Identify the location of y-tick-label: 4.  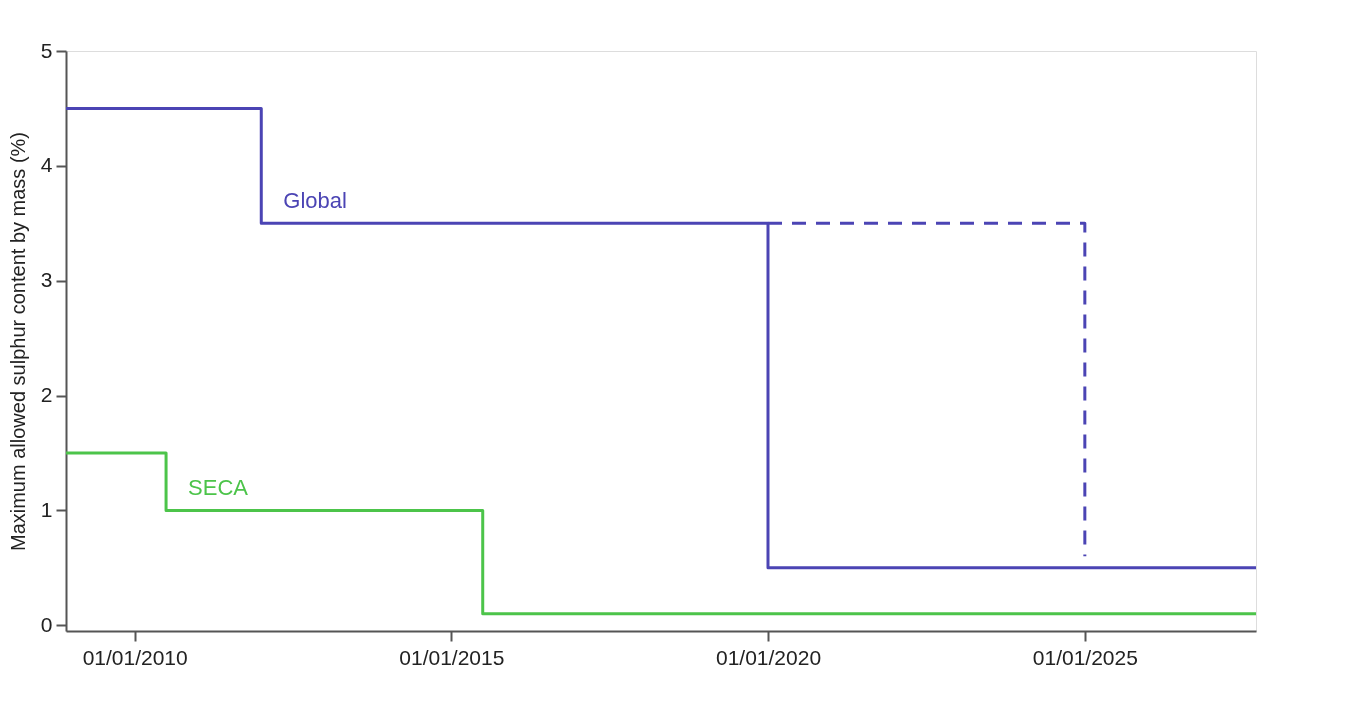
(46, 165).